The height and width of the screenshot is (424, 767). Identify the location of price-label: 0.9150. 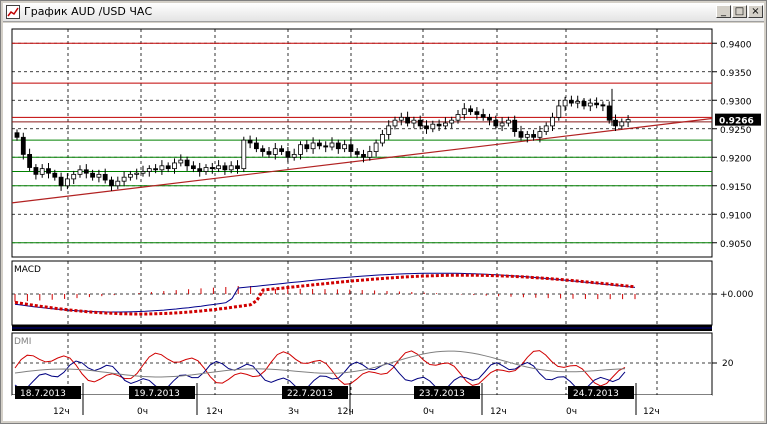
(736, 188).